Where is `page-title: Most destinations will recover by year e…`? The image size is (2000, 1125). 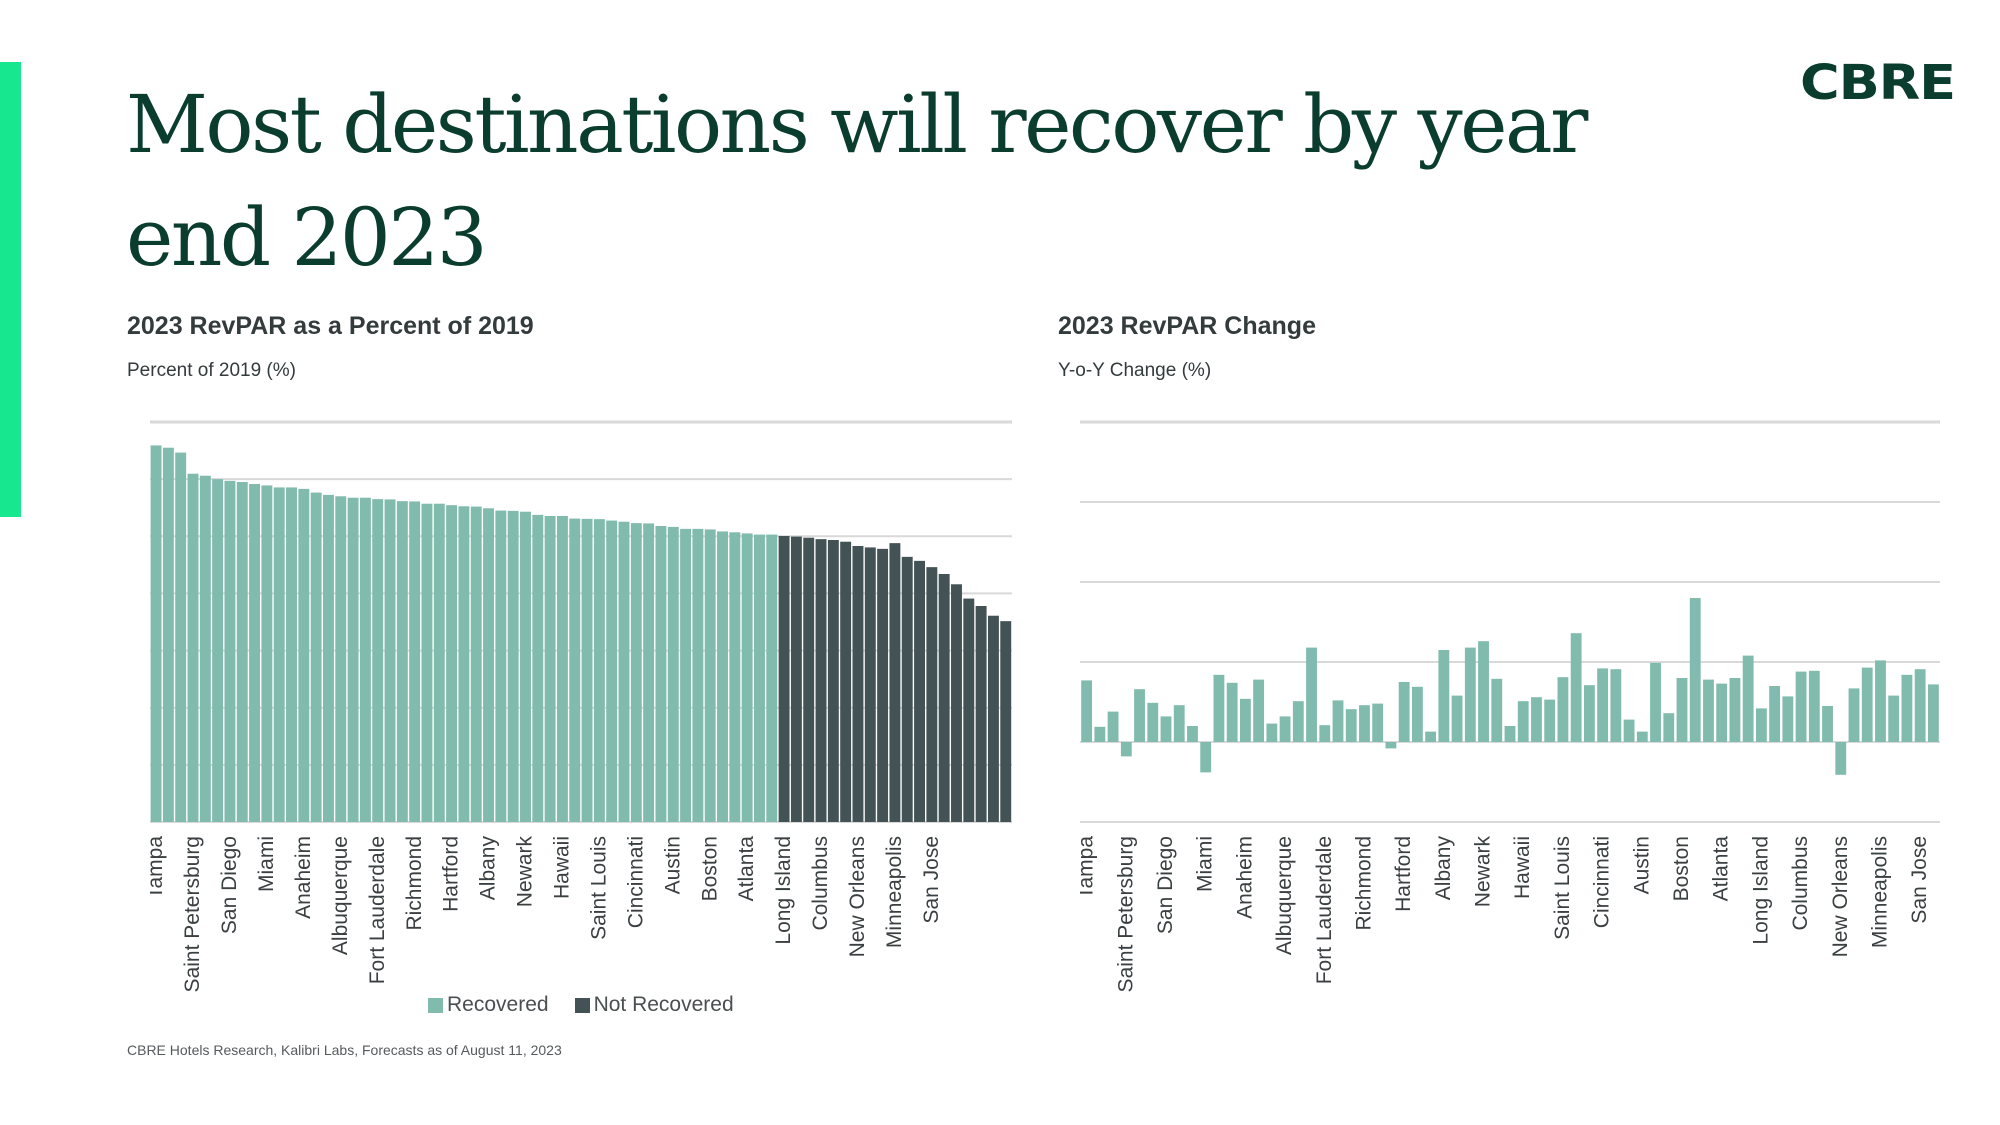 page-title: Most destinations will recover by year e… is located at coordinates (857, 181).